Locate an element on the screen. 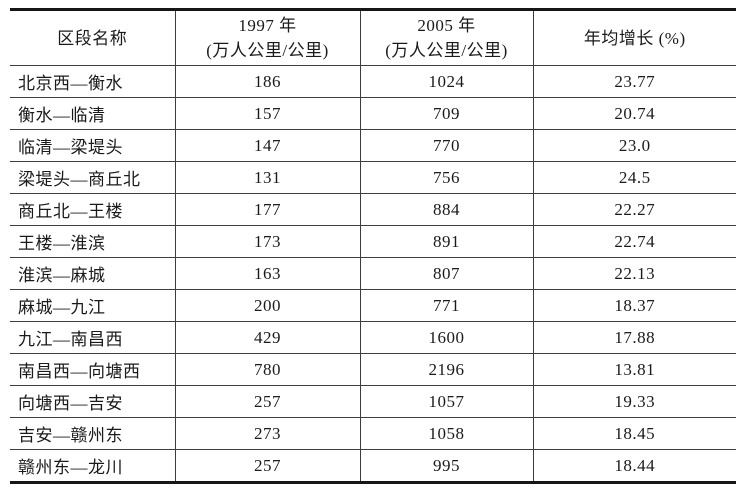  value-2005-cell: 1058 is located at coordinates (446, 433).